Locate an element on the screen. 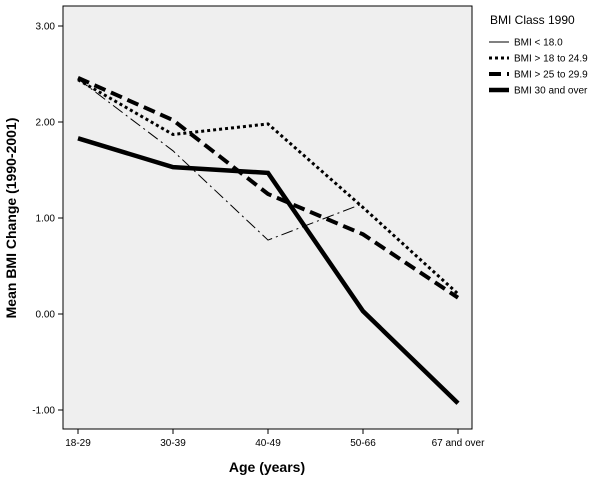 The image size is (600, 484). y-axis: 3.00 2.00 1.00 0.00 -1.00 is located at coordinates (47, 219).